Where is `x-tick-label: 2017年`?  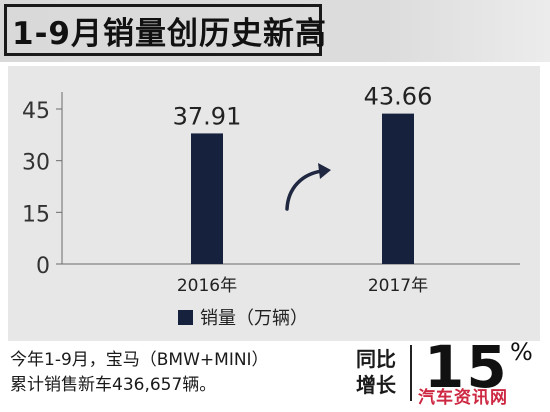
x-tick-label: 2017年 is located at coordinates (398, 286).